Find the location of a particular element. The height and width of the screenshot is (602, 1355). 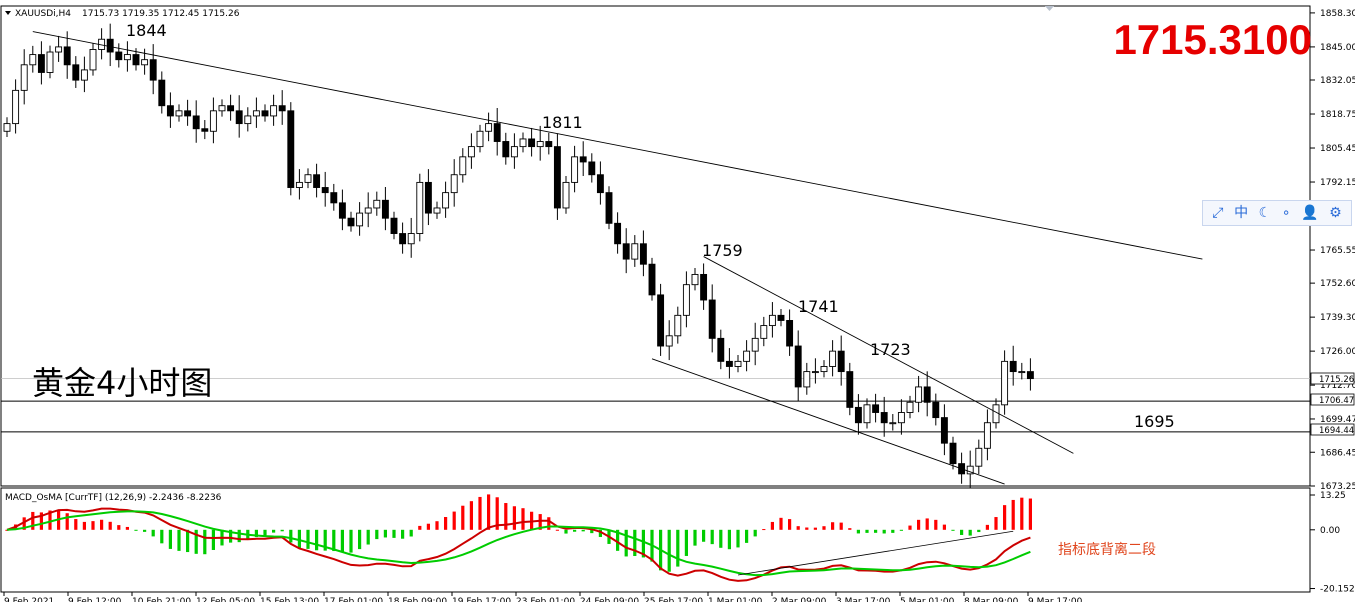

annotation-1741: 1741 is located at coordinates (818, 306).